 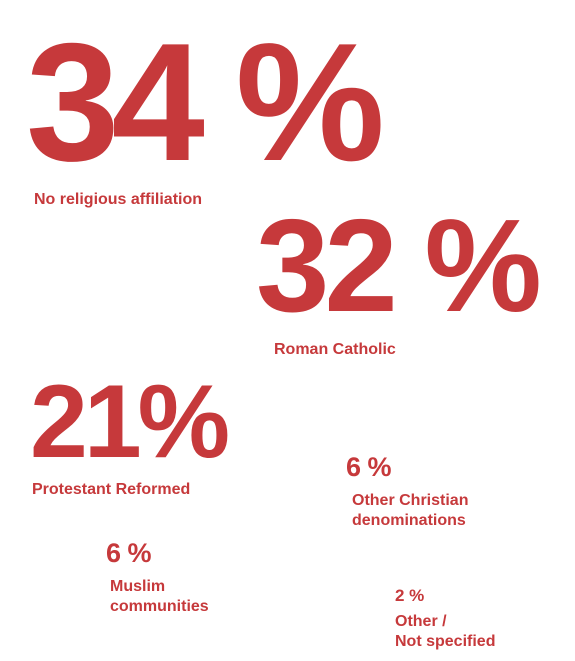 I want to click on stat-other-not-specified: 2 % Other / Not specified, so click(x=445, y=619).